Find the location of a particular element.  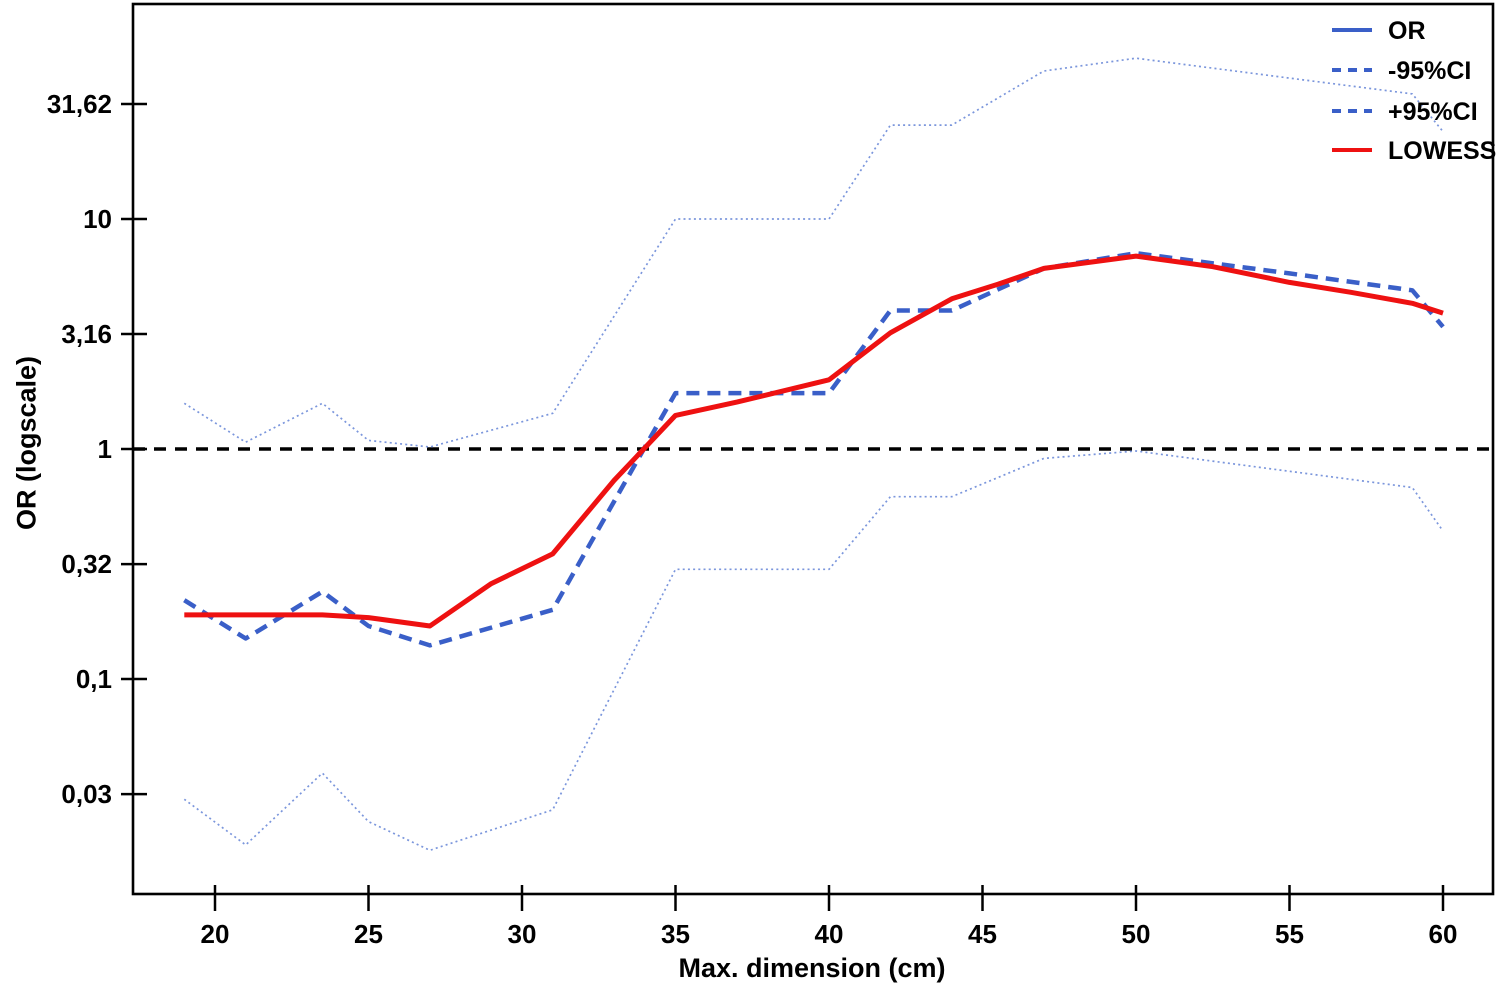

y-tick-label: 10 is located at coordinates (97, 219).